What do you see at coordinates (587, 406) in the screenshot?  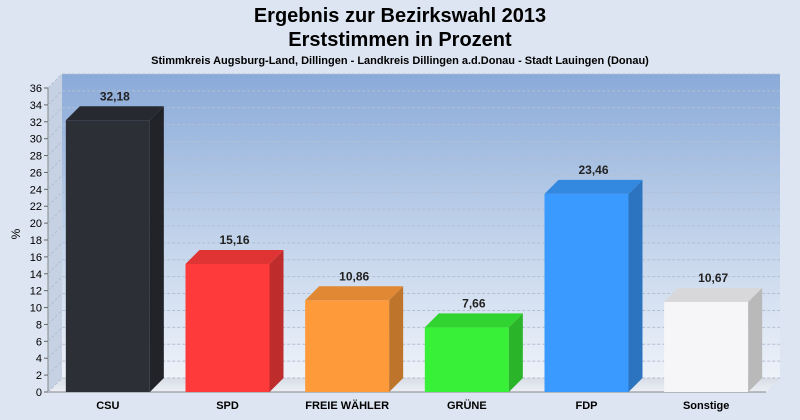 I see `x-tick-label: FDP` at bounding box center [587, 406].